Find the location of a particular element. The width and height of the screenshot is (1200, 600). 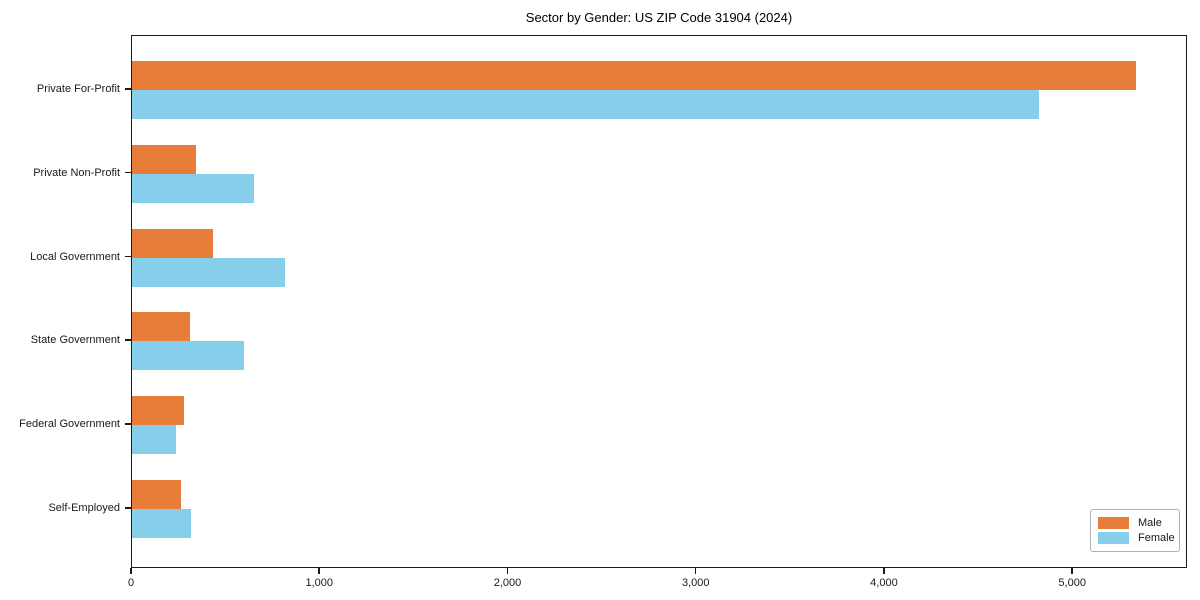

y-axis-label-4: Federal Government is located at coordinates (69, 424).